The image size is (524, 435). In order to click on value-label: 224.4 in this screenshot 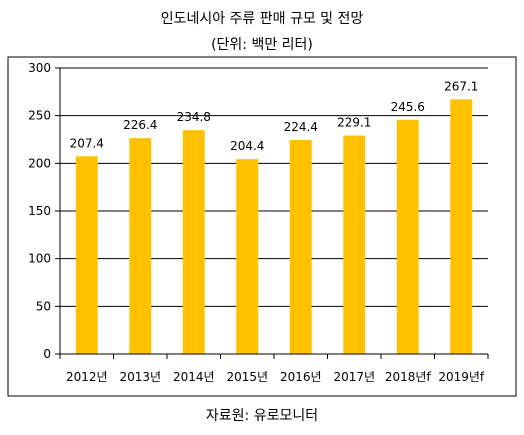, I will do `click(301, 127)`.